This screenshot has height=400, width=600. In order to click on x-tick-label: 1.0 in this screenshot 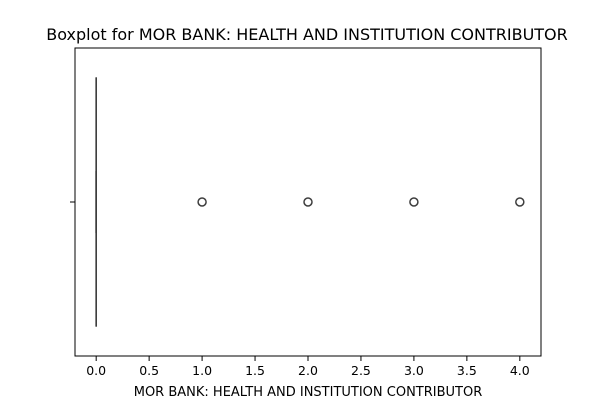, I will do `click(202, 370)`.